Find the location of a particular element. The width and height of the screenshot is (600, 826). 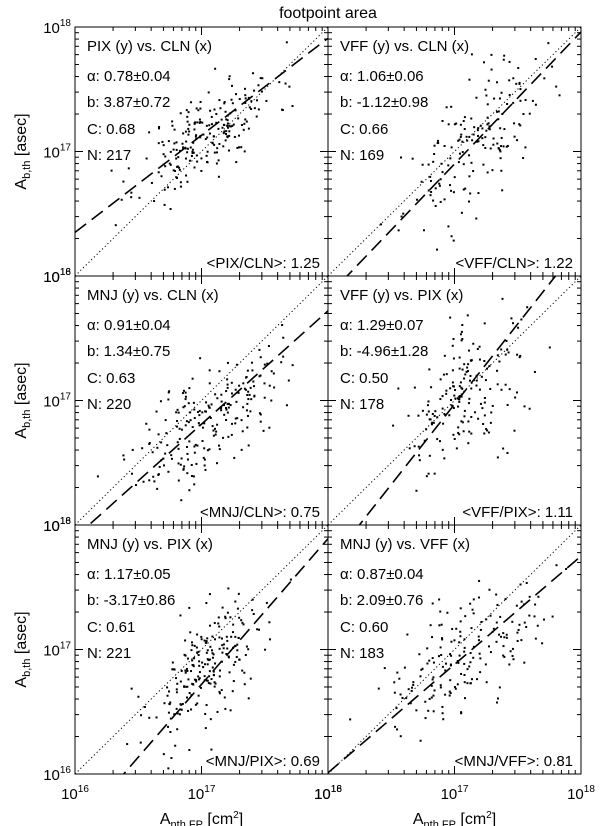

panel-title: VFF (y) vs. CLN (x) is located at coordinates (404, 46).